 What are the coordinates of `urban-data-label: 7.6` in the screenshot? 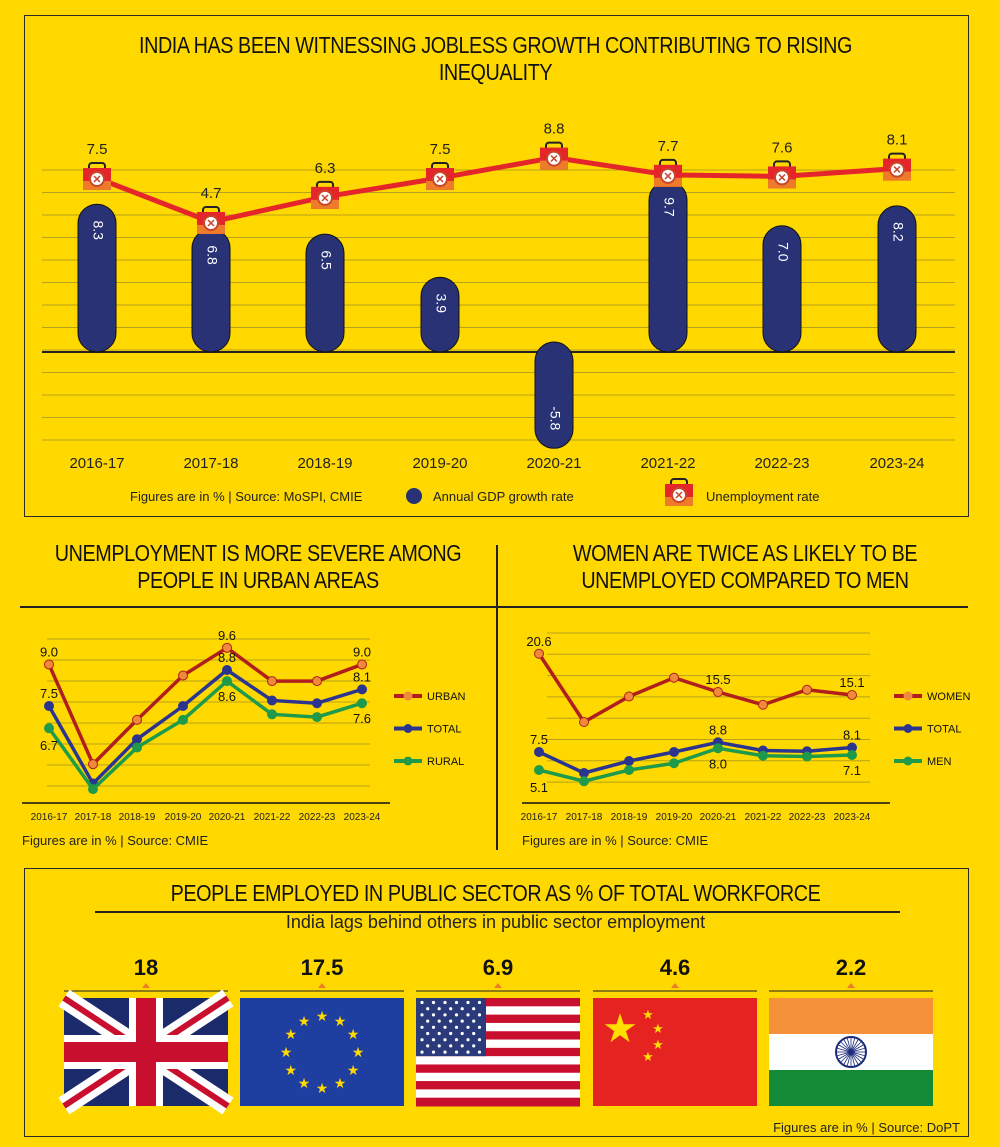 It's located at (362, 718).